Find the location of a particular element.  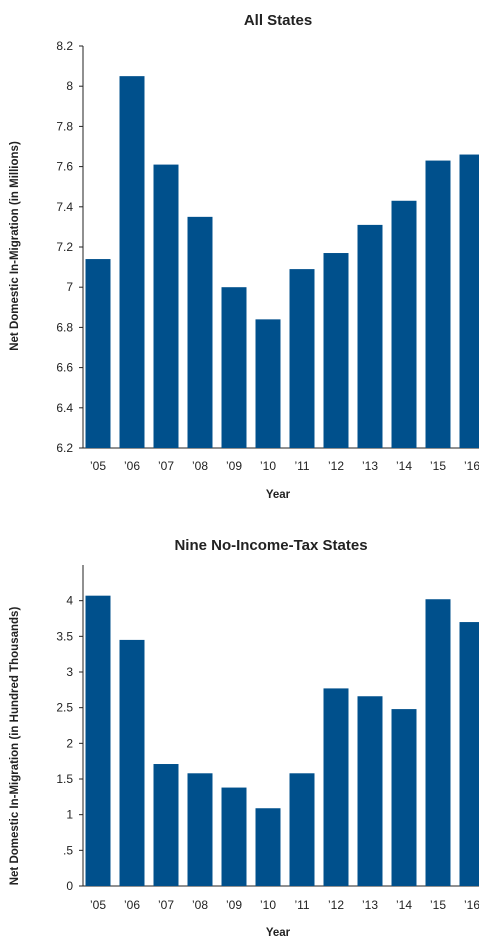

chart-title: Nine No-Income-Tax States is located at coordinates (270, 545).